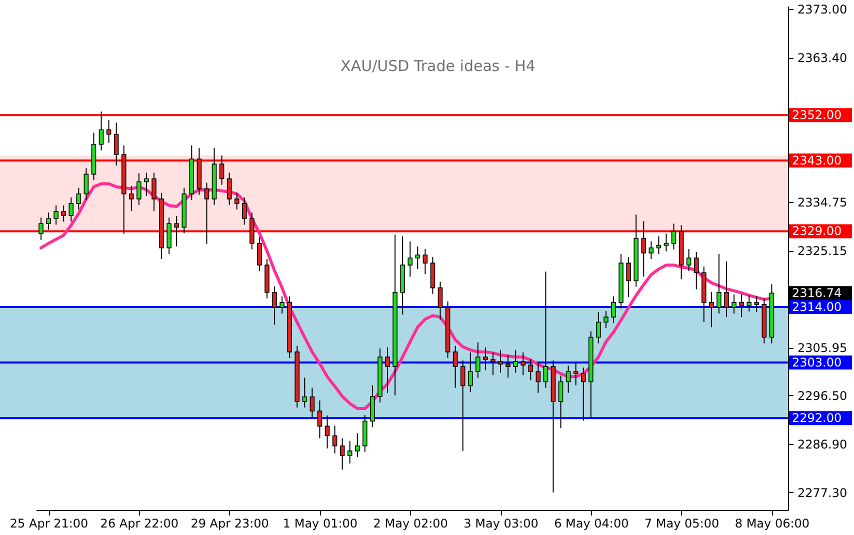 Image resolution: width=854 pixels, height=535 pixels. What do you see at coordinates (823, 251) in the screenshot?
I see `y-tick-label: 2325.15` at bounding box center [823, 251].